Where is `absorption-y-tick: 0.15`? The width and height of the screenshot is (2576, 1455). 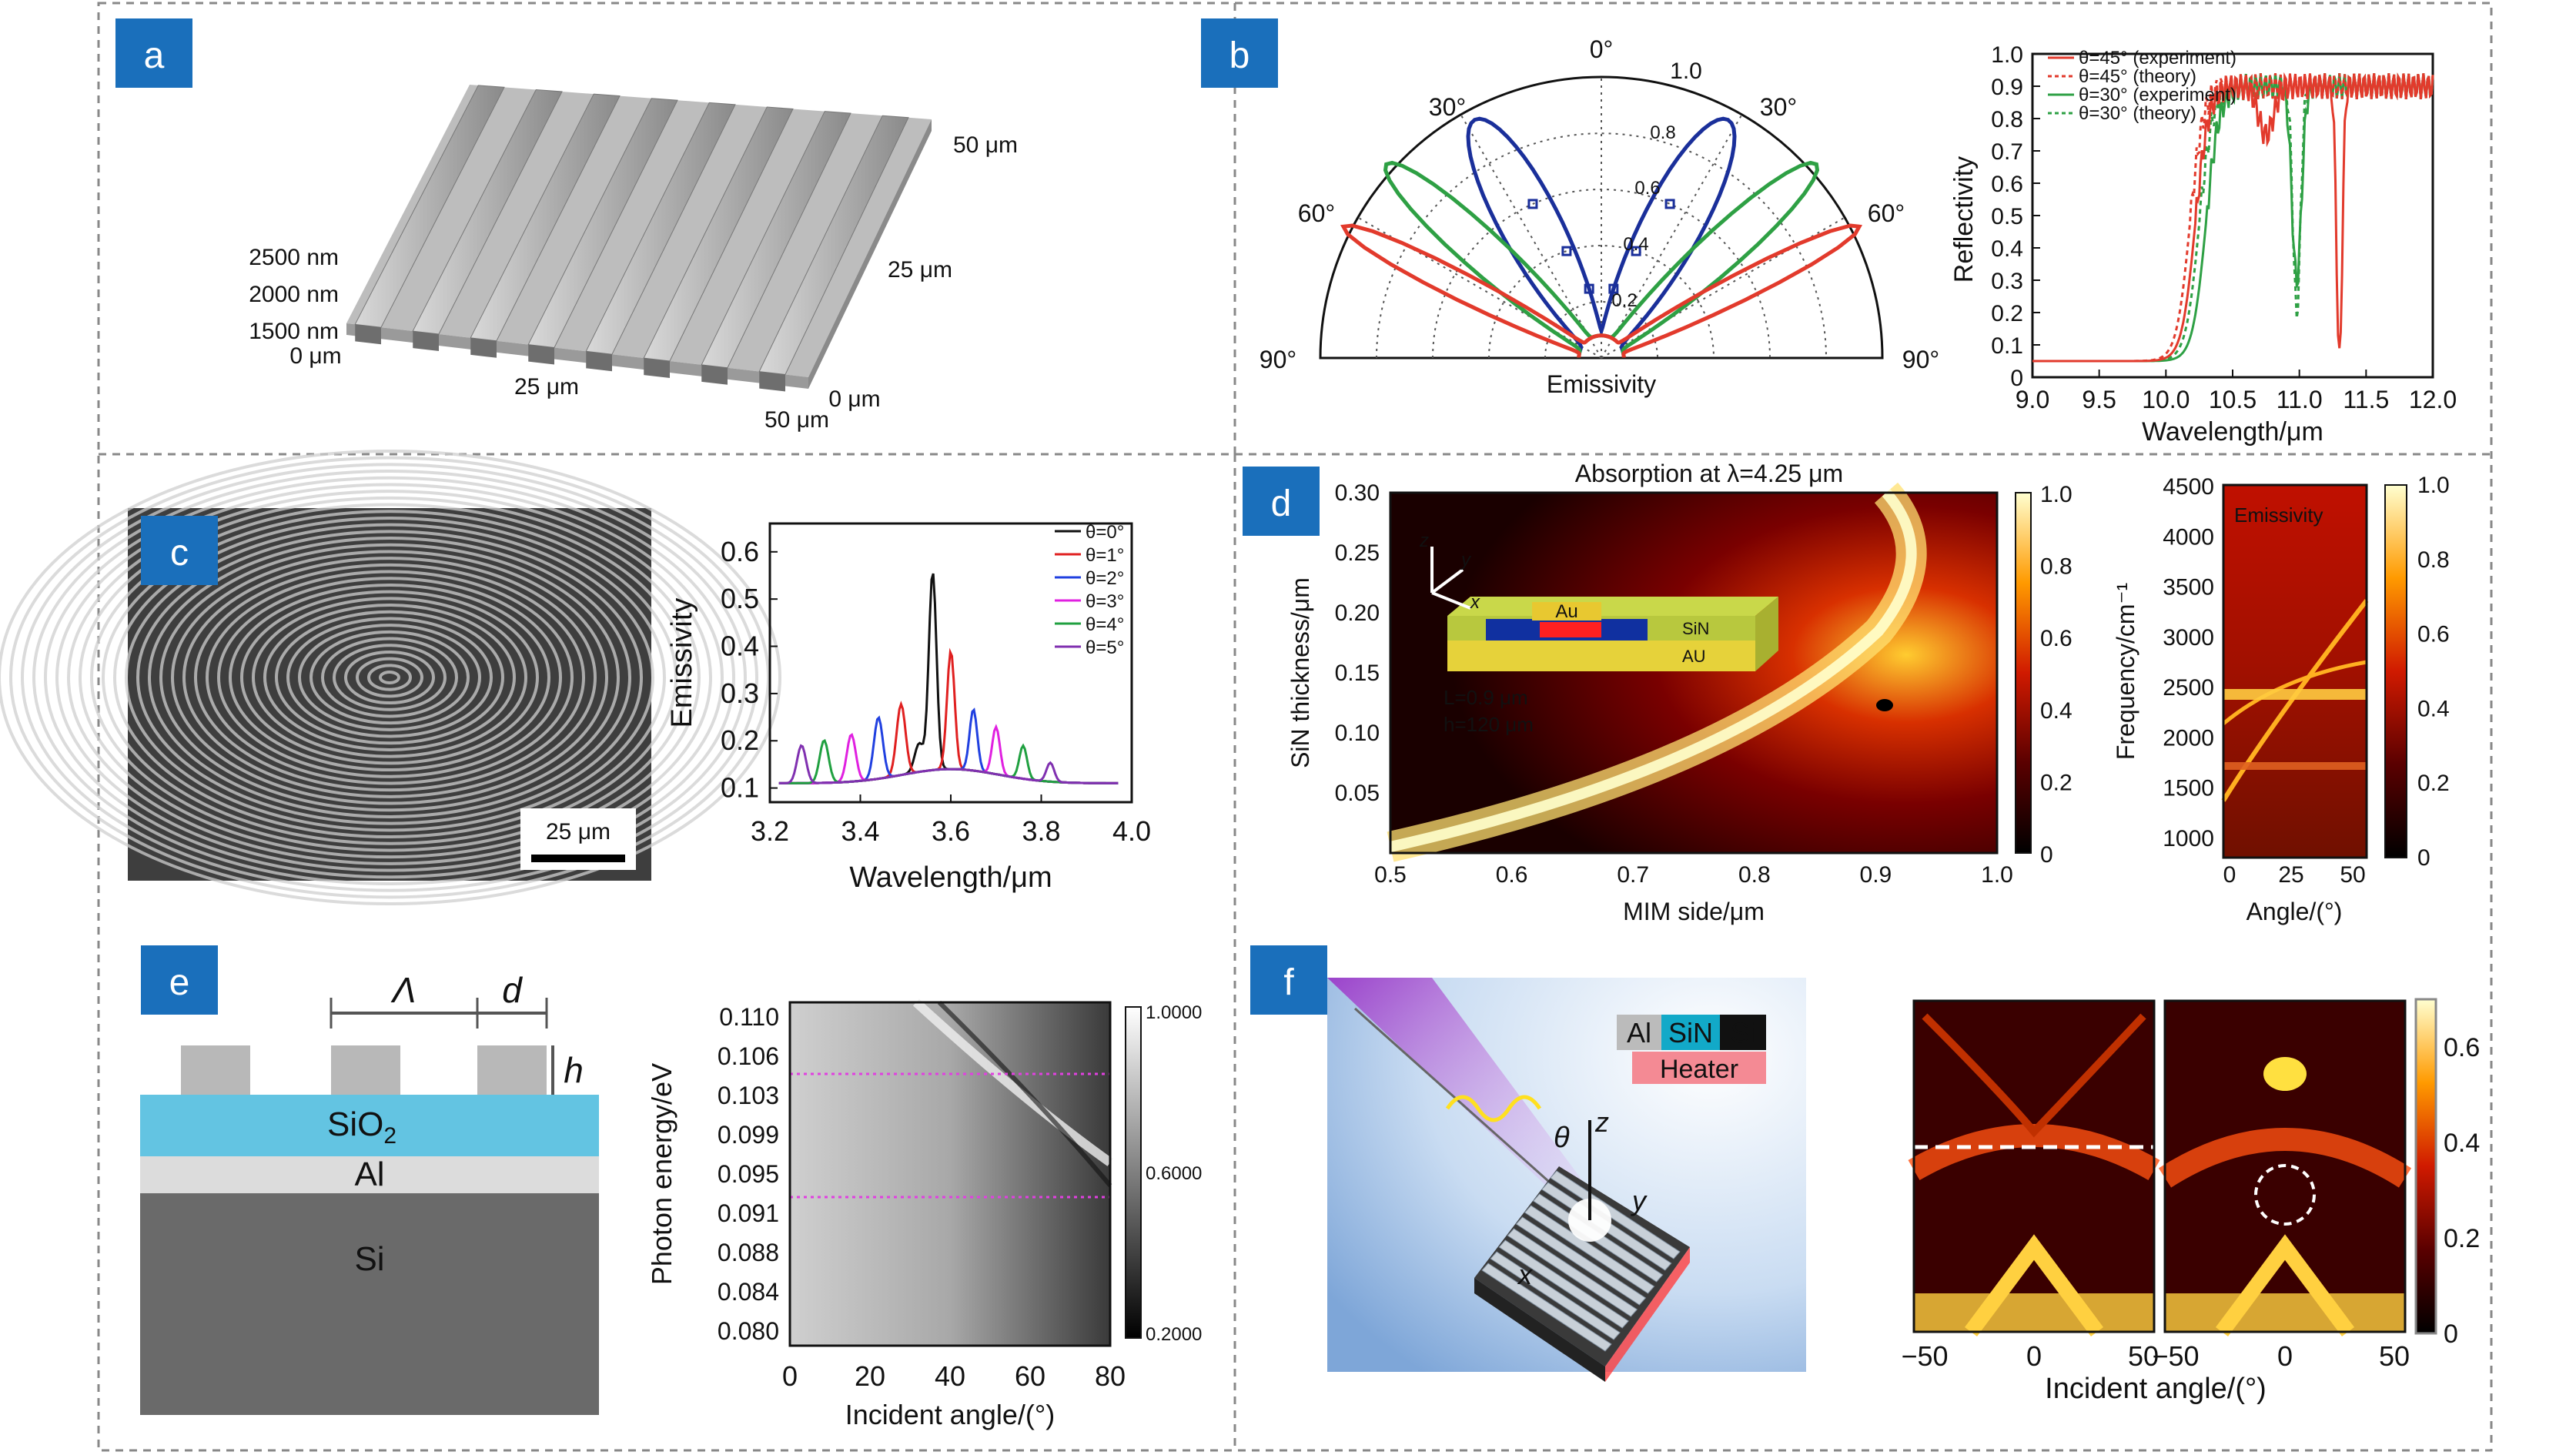 absorption-y-tick: 0.15 is located at coordinates (1357, 674).